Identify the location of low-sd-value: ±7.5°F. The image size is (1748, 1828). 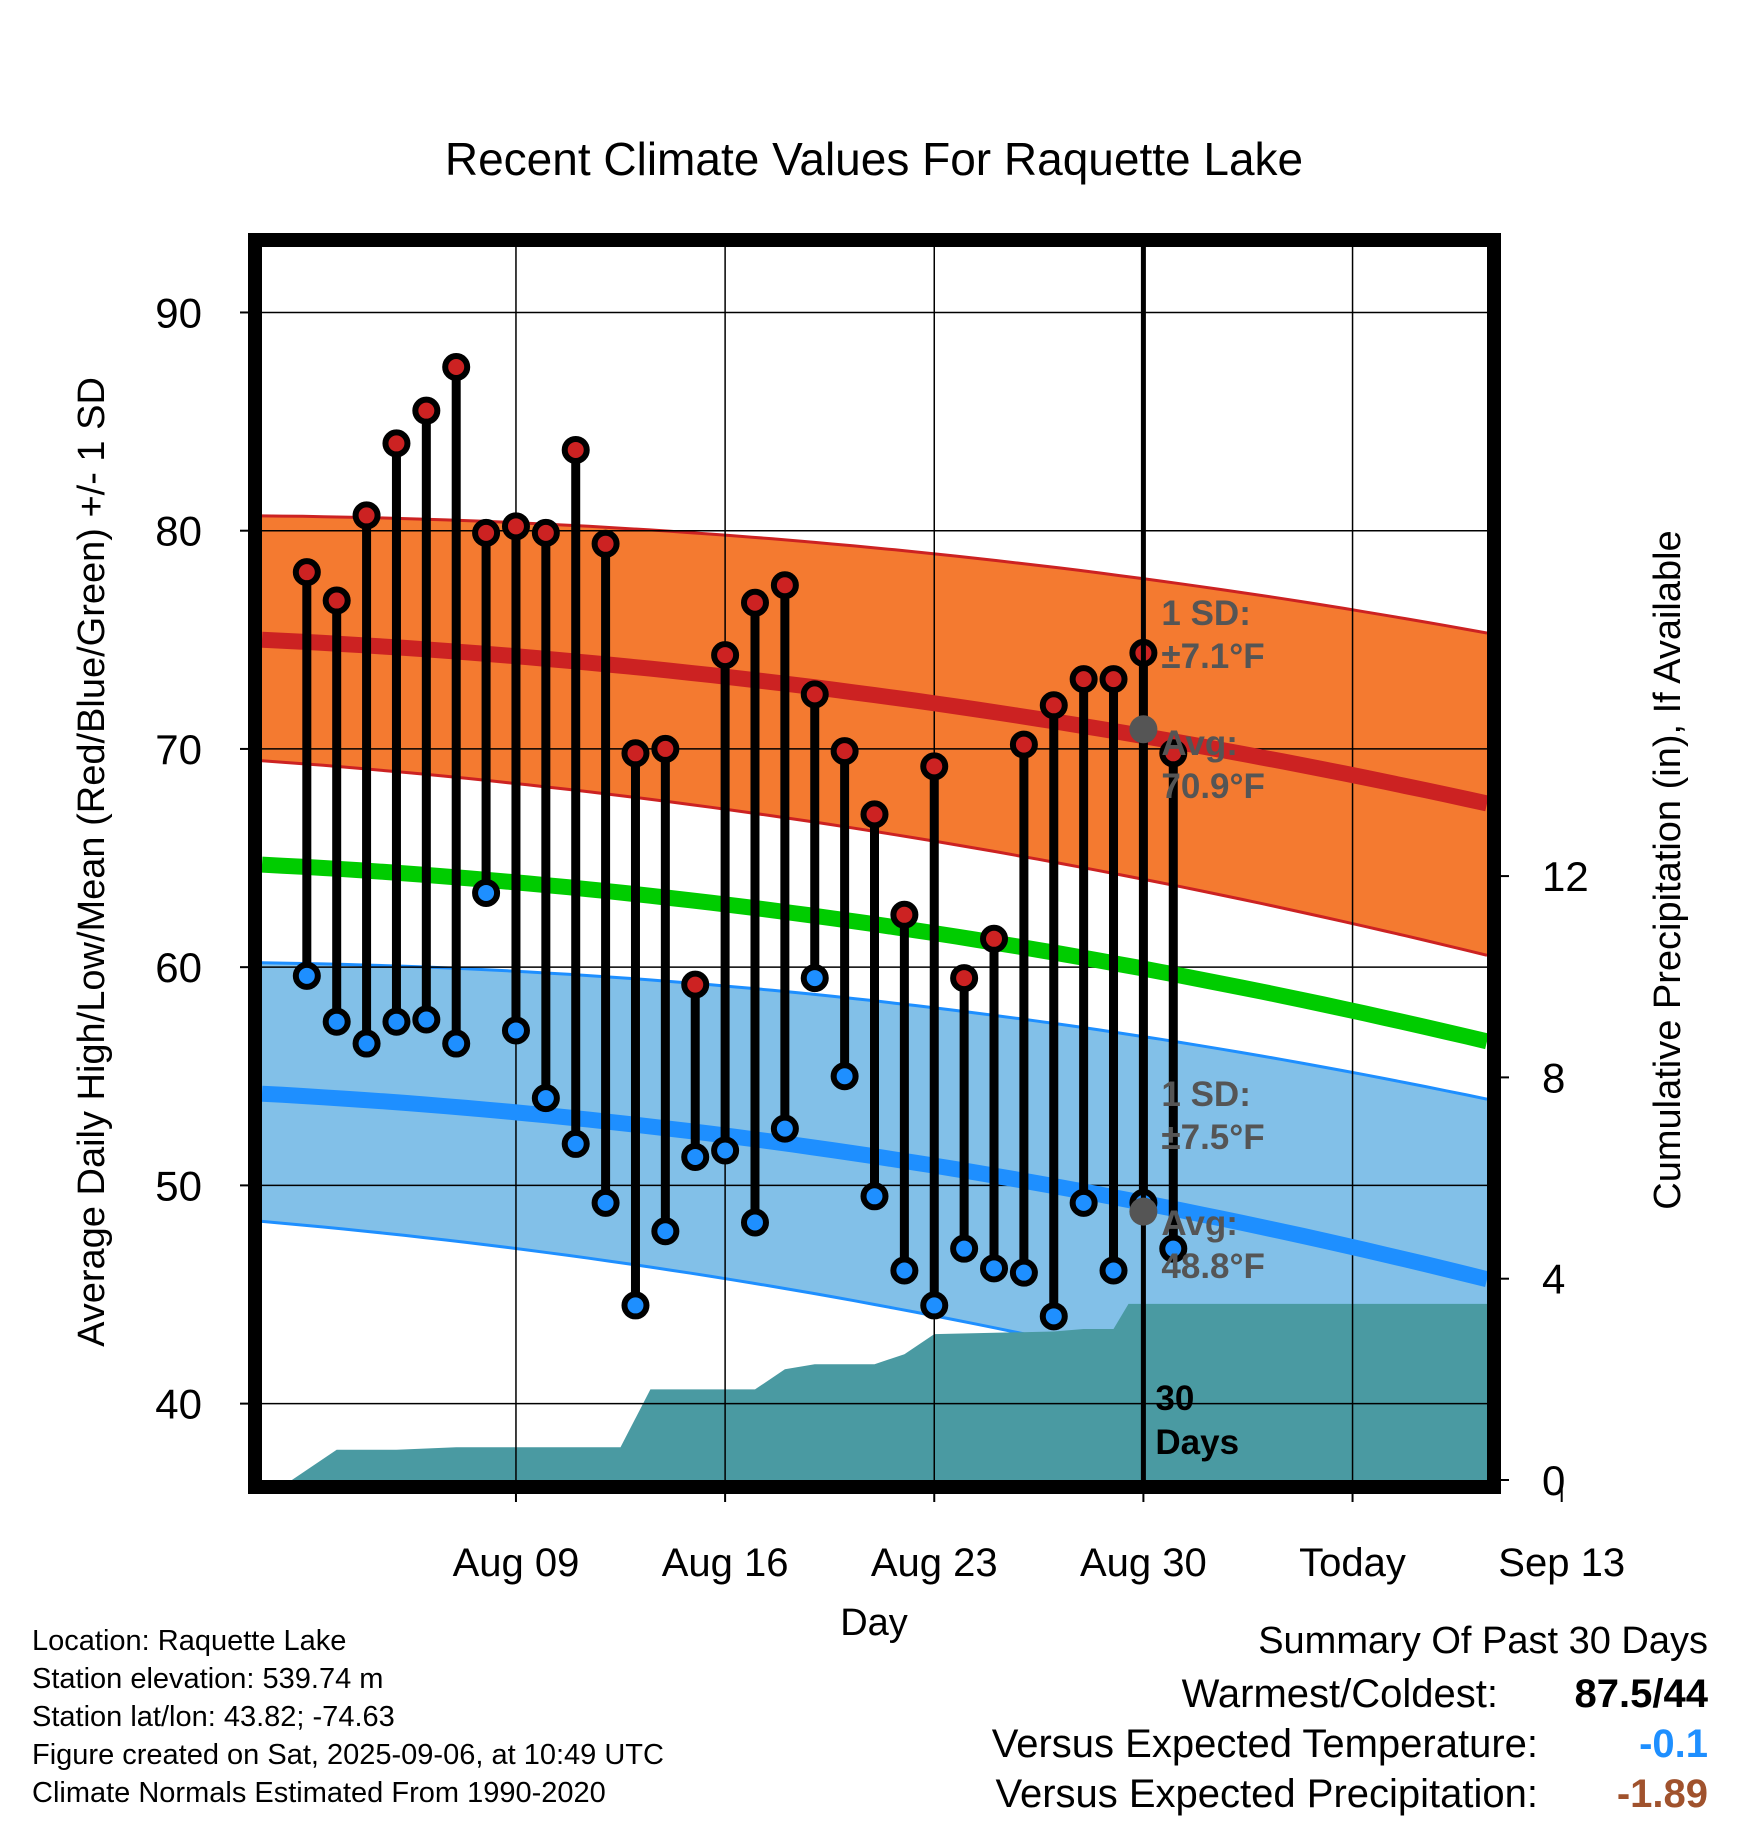
(1212, 1137).